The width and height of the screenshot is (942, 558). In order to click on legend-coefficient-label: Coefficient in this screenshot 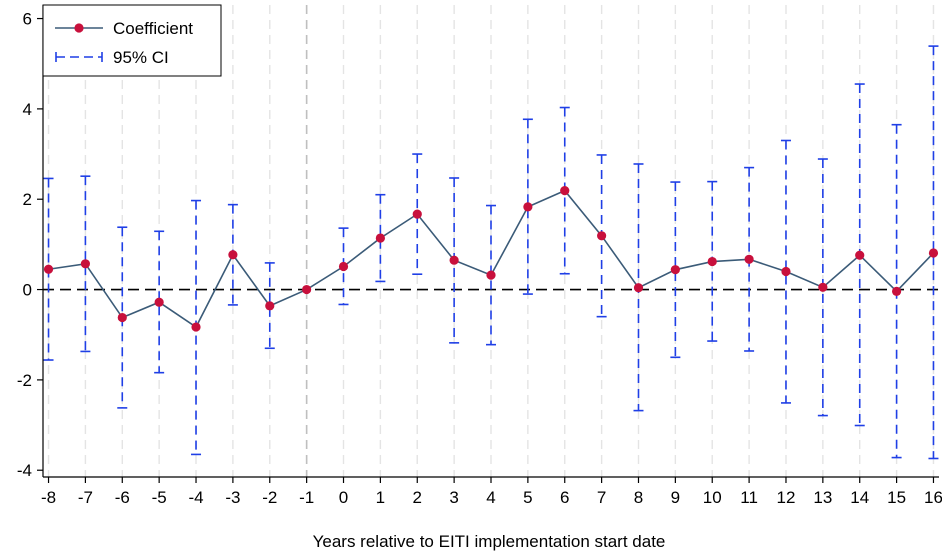, I will do `click(153, 28)`.